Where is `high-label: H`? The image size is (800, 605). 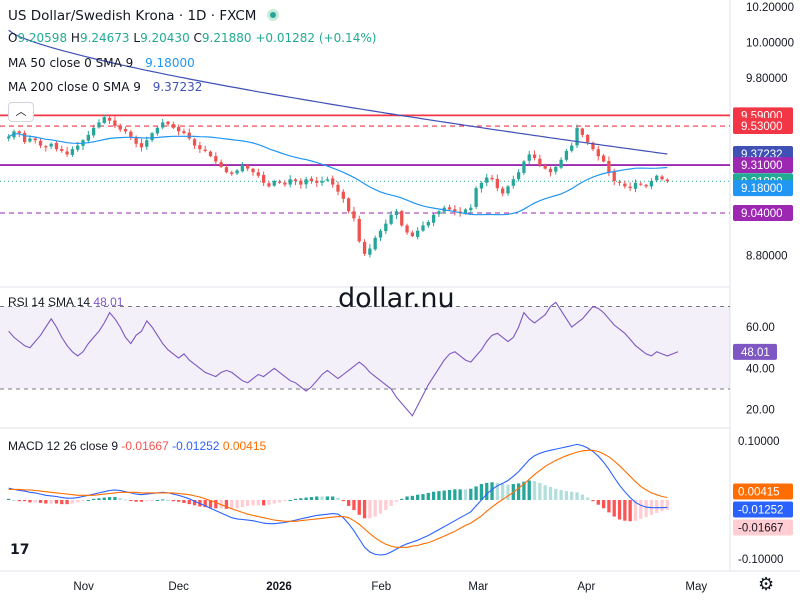 high-label: H is located at coordinates (75, 38).